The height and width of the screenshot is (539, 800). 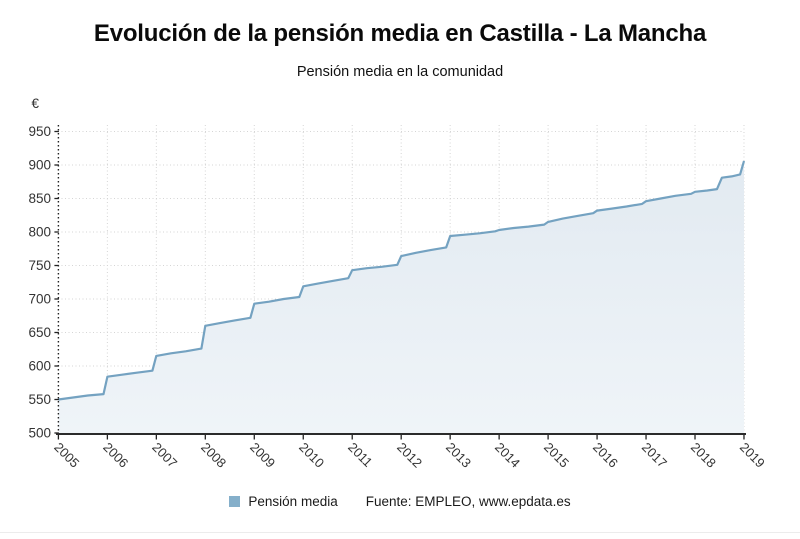 I want to click on x-axis-tick-label: 2017, so click(x=654, y=455).